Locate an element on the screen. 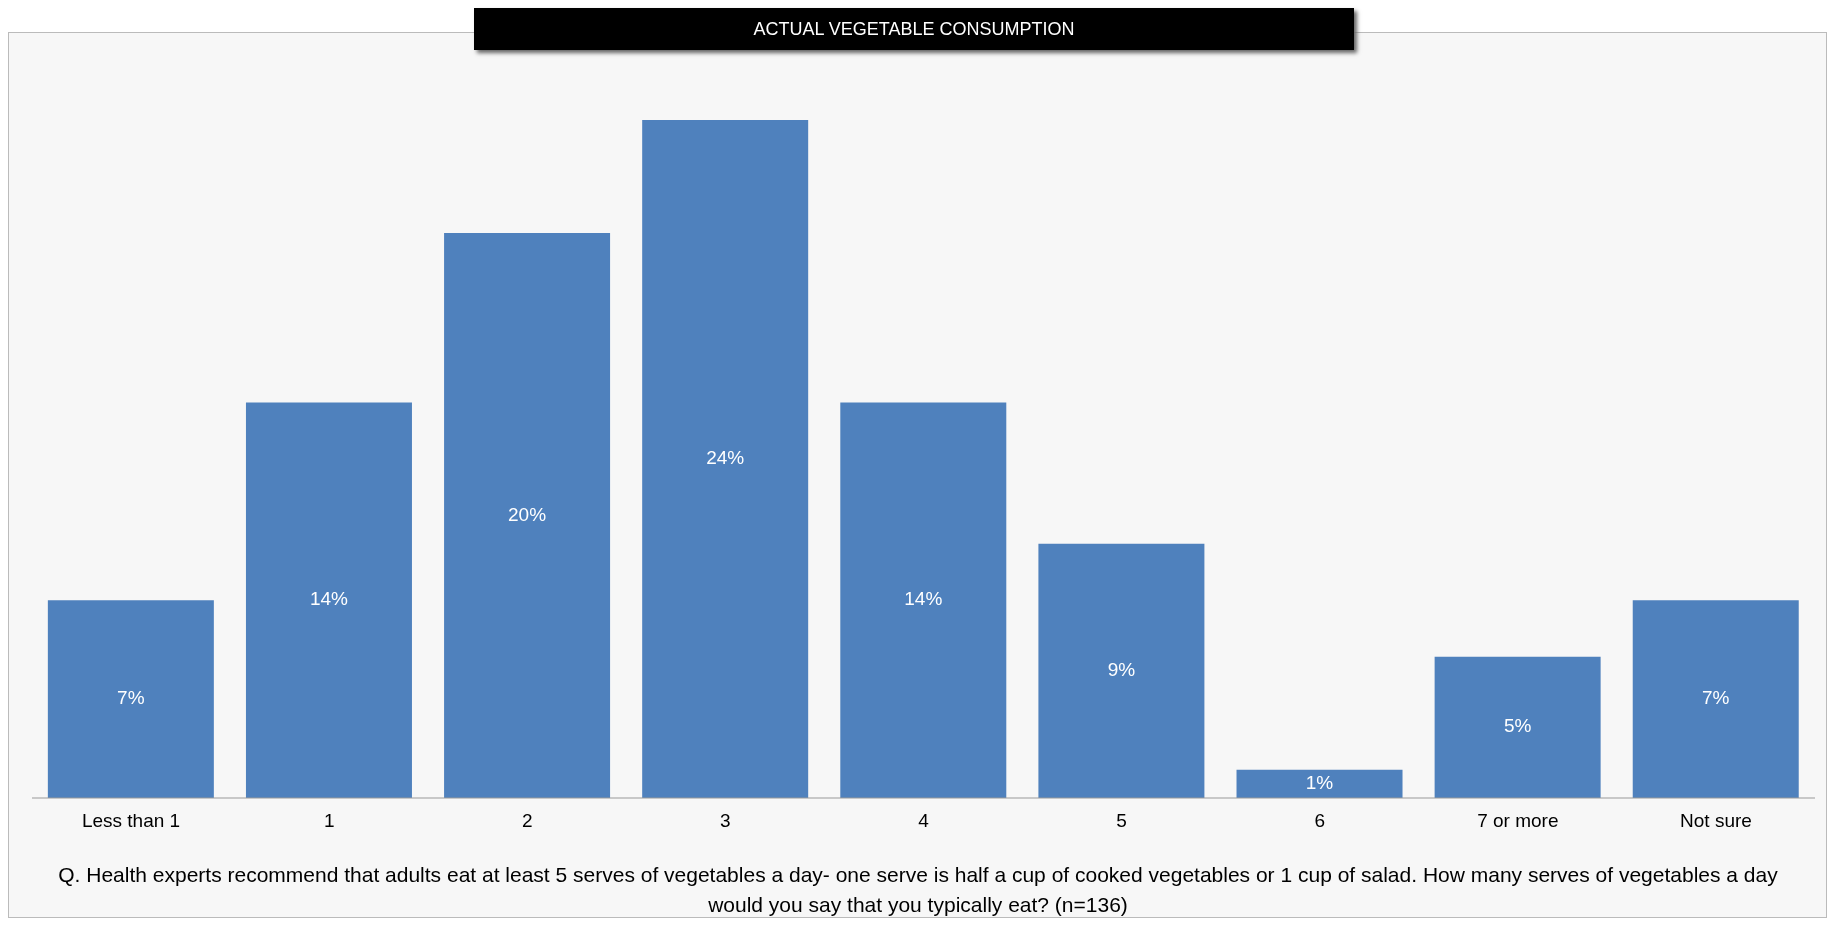  x-tick-label: 2 is located at coordinates (527, 821).